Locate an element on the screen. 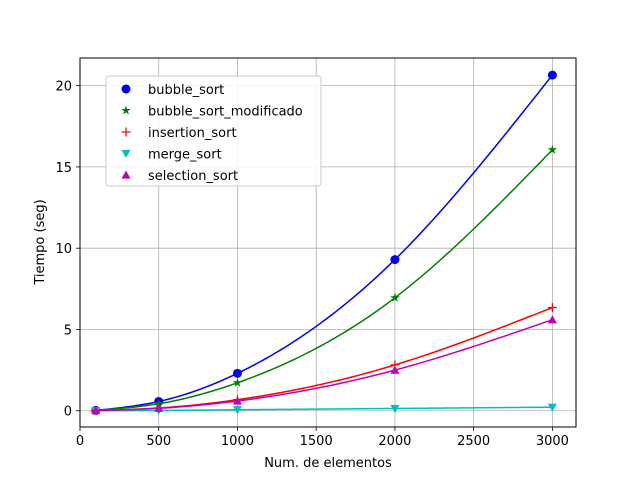  series-merge_sort is located at coordinates (324, 409).